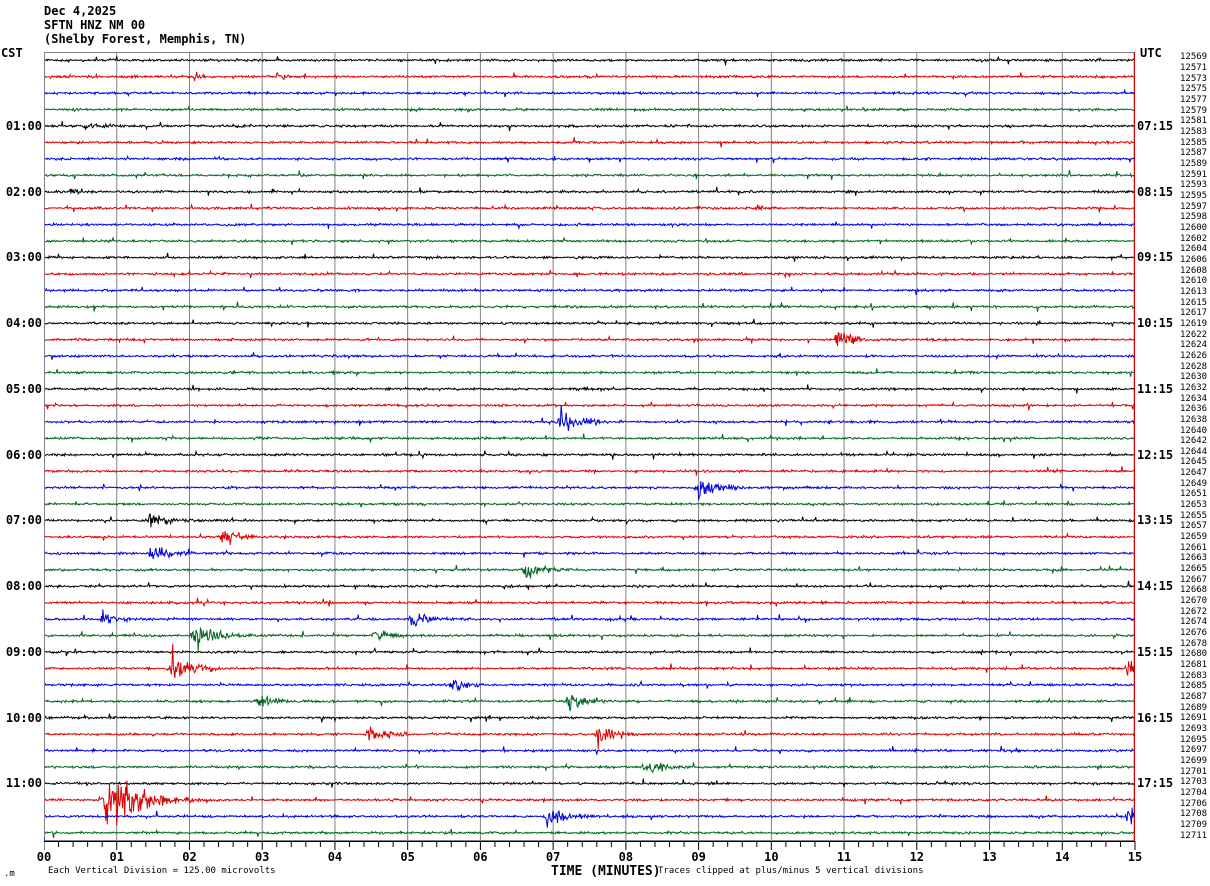 Image resolution: width=1210 pixels, height=886 pixels. Describe the element at coordinates (95, 25) in the screenshot. I see `header-station: SFTN HNZ NM 00` at that location.